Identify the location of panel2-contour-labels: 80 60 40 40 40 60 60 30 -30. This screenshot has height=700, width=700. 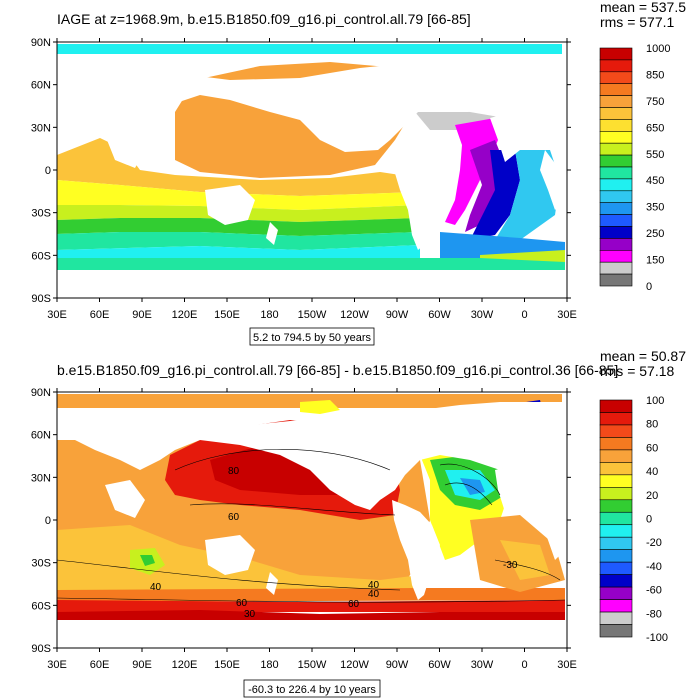
(334, 543).